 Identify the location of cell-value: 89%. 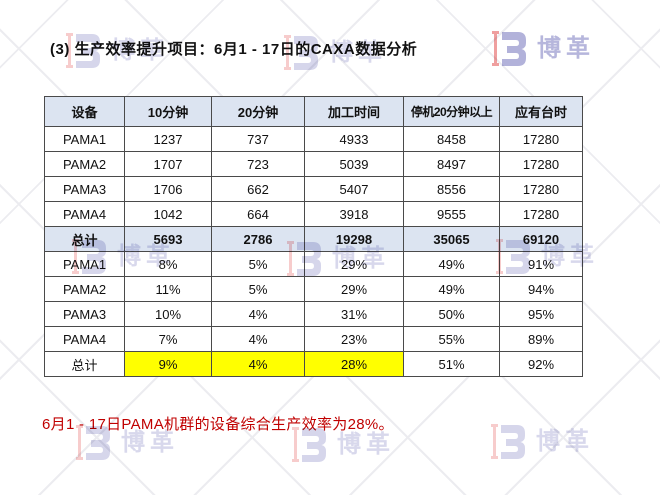
(541, 339).